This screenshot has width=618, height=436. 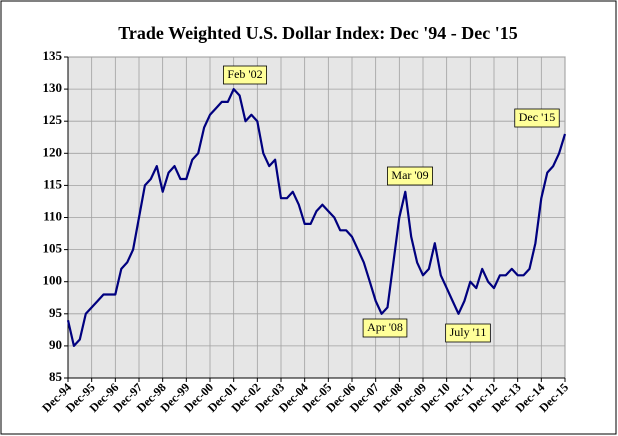 What do you see at coordinates (53, 55) in the screenshot?
I see `y-tick-label: 135` at bounding box center [53, 55].